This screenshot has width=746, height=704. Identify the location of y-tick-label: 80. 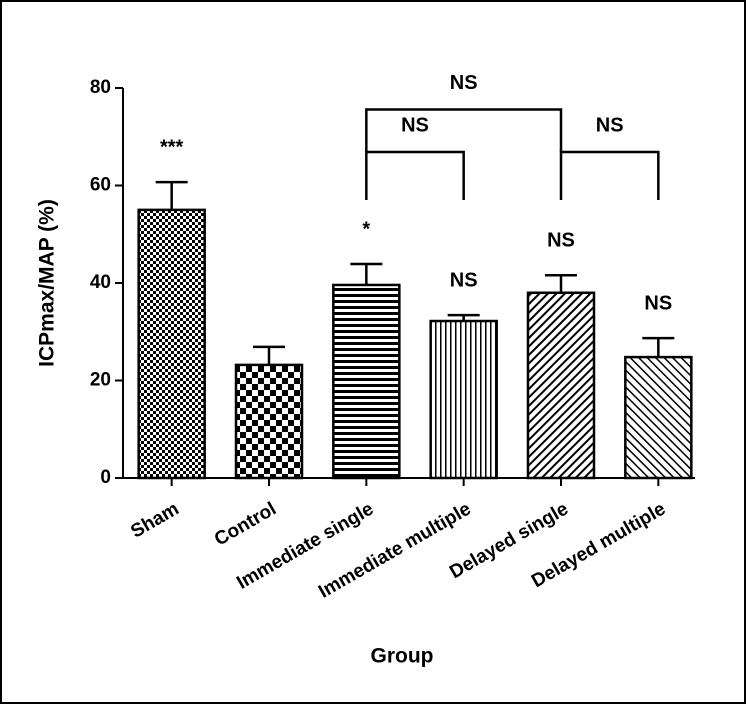
(100, 87).